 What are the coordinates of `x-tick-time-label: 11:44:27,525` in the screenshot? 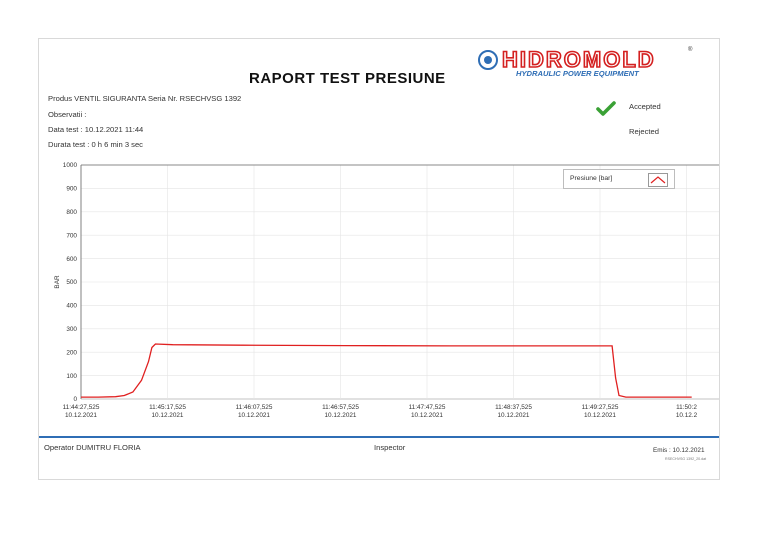 It's located at (81, 407).